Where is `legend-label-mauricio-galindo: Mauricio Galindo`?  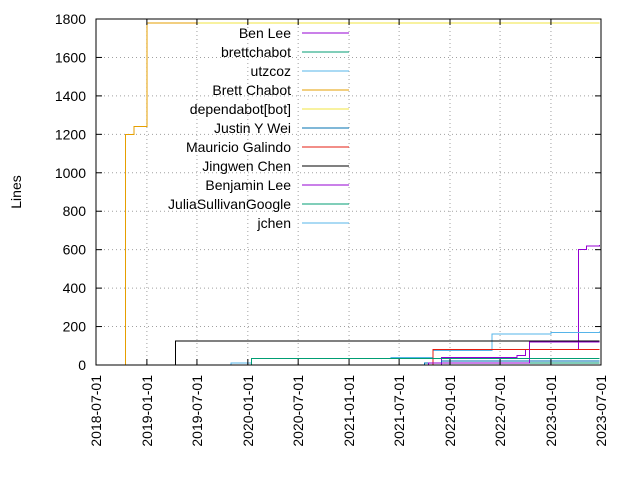 legend-label-mauricio-galindo: Mauricio Galindo is located at coordinates (238, 147).